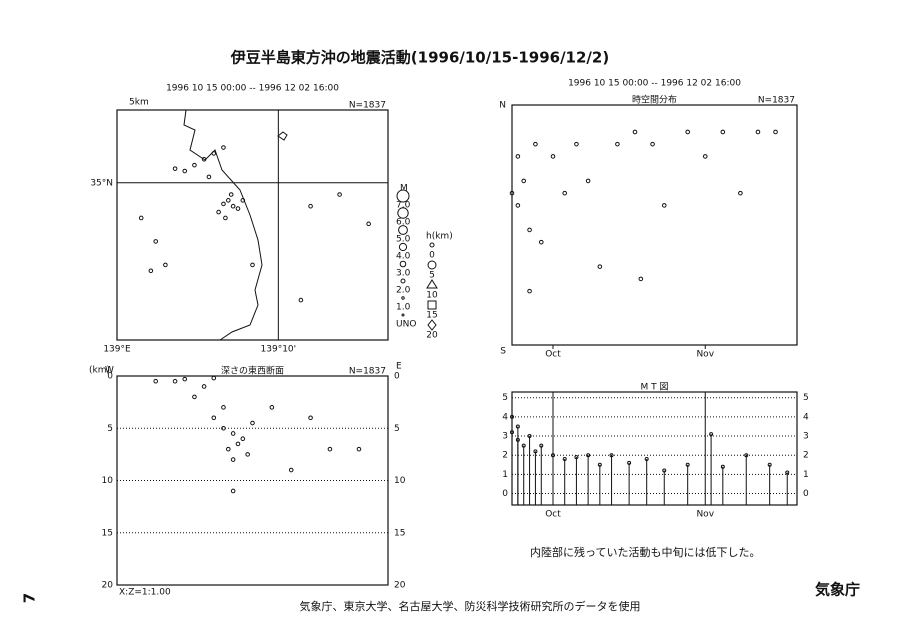  I want to click on y-axis-label: (km), so click(99, 371).